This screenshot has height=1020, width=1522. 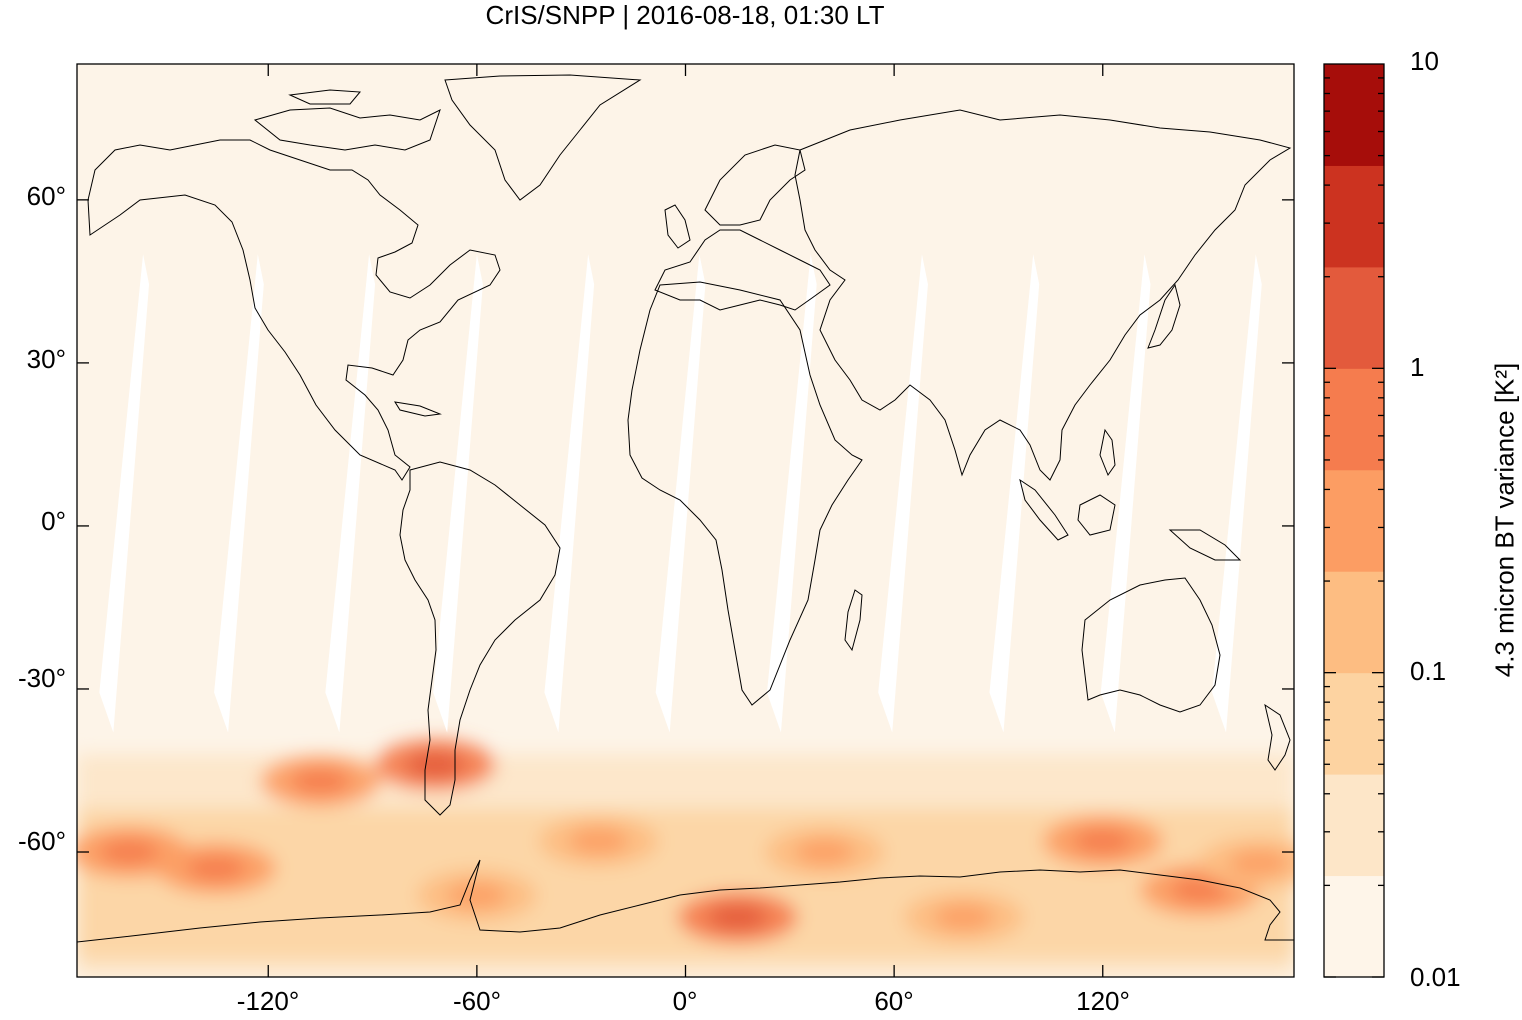 What do you see at coordinates (853, 620) in the screenshot?
I see `coast-madagascar` at bounding box center [853, 620].